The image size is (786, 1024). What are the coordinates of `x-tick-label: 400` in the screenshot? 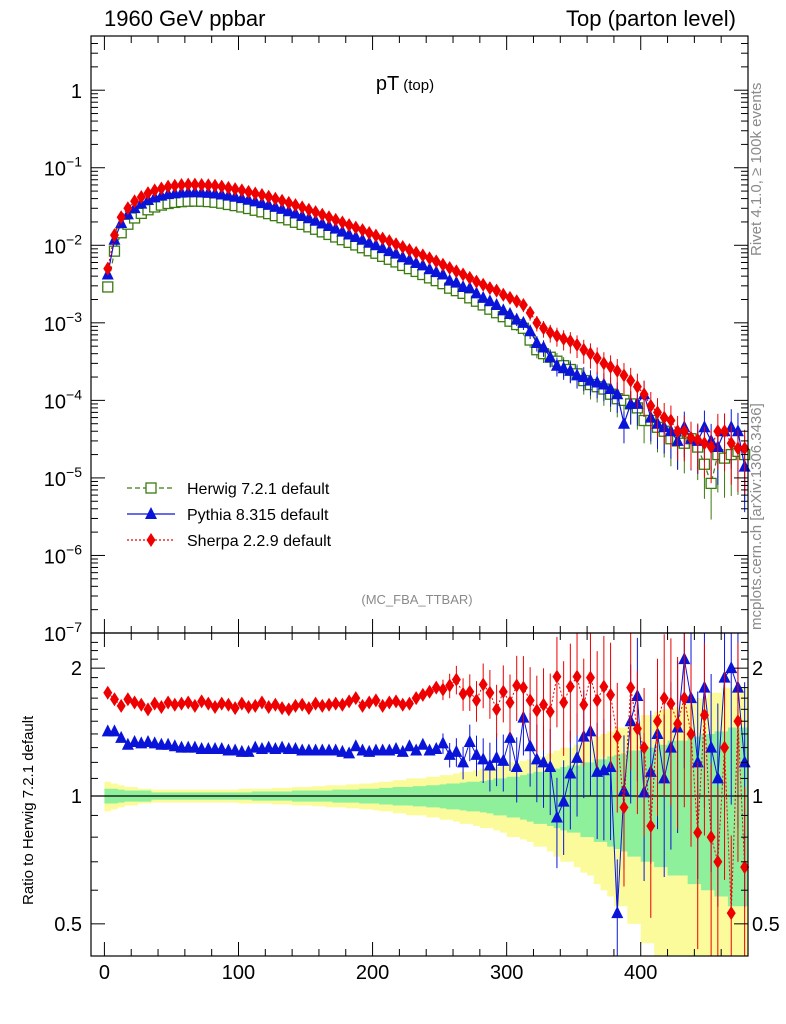 It's located at (640, 973).